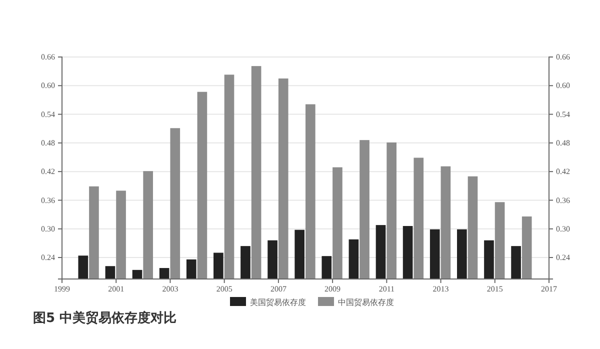  I want to click on x-tick-label: 1999, so click(62, 289).